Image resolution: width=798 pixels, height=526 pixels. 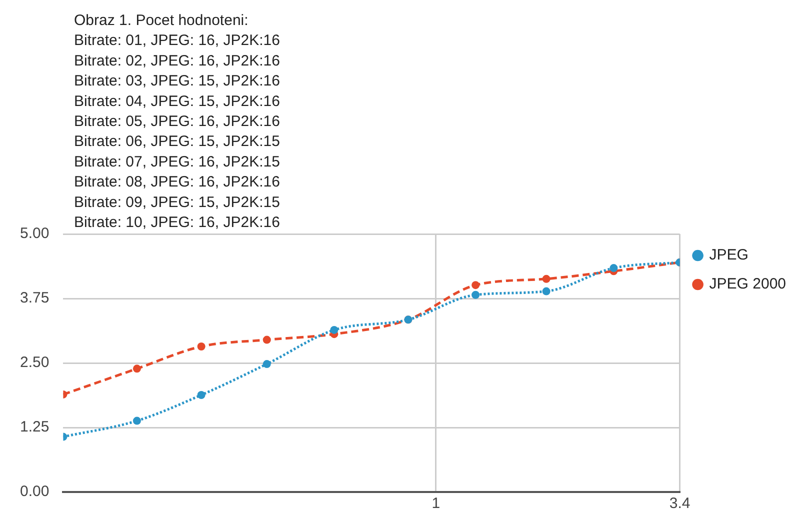 I want to click on text: Bitrate: 09, JPEG: 15, JP2K:15, so click(x=177, y=202).